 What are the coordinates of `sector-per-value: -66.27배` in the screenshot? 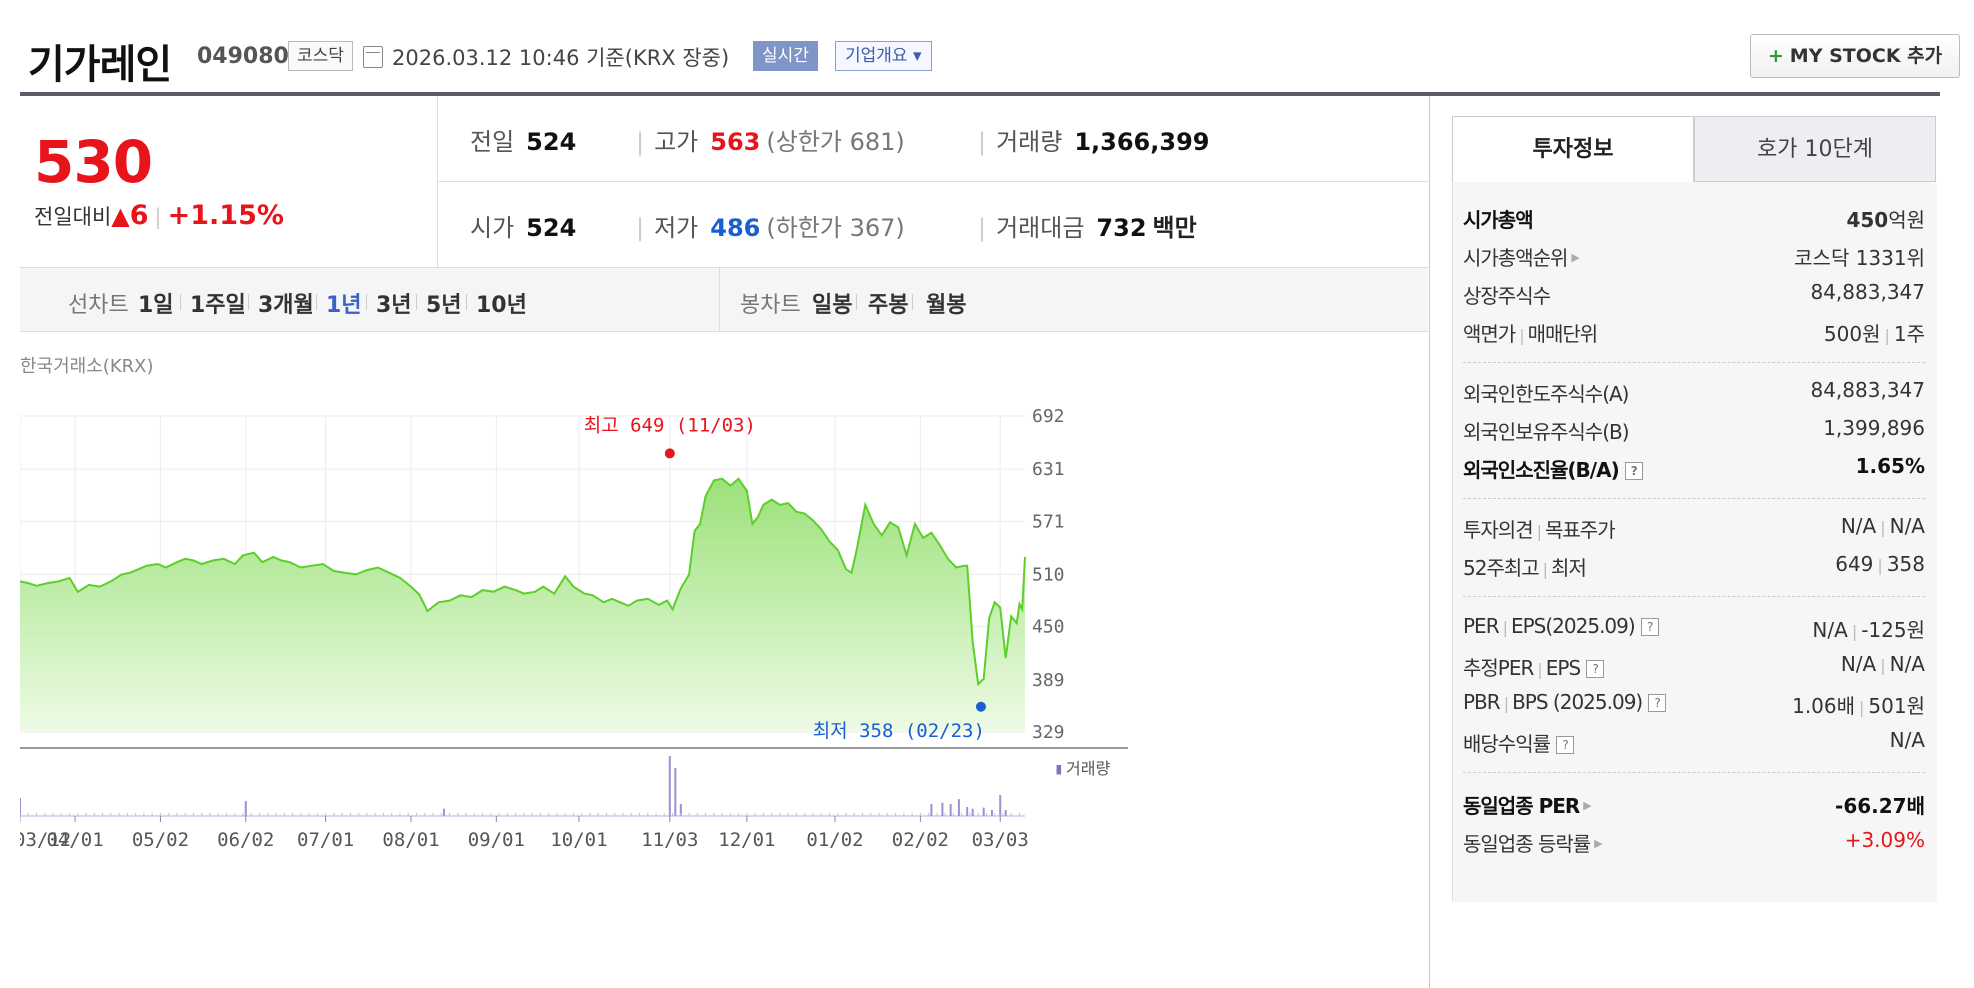 It's located at (1880, 806).